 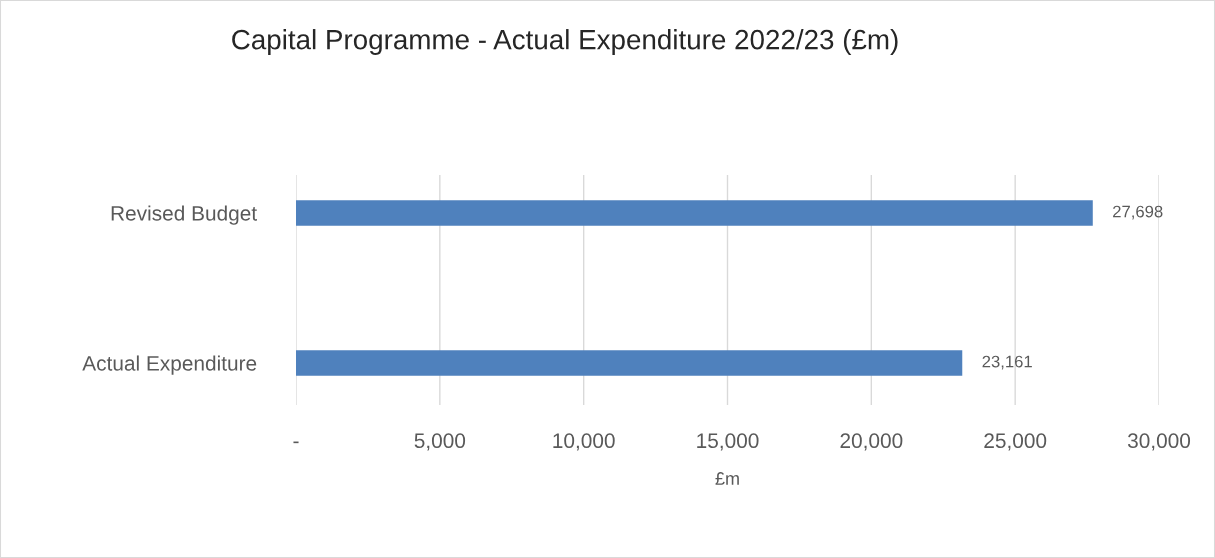 What do you see at coordinates (727, 478) in the screenshot?
I see `x-axis-title: £m` at bounding box center [727, 478].